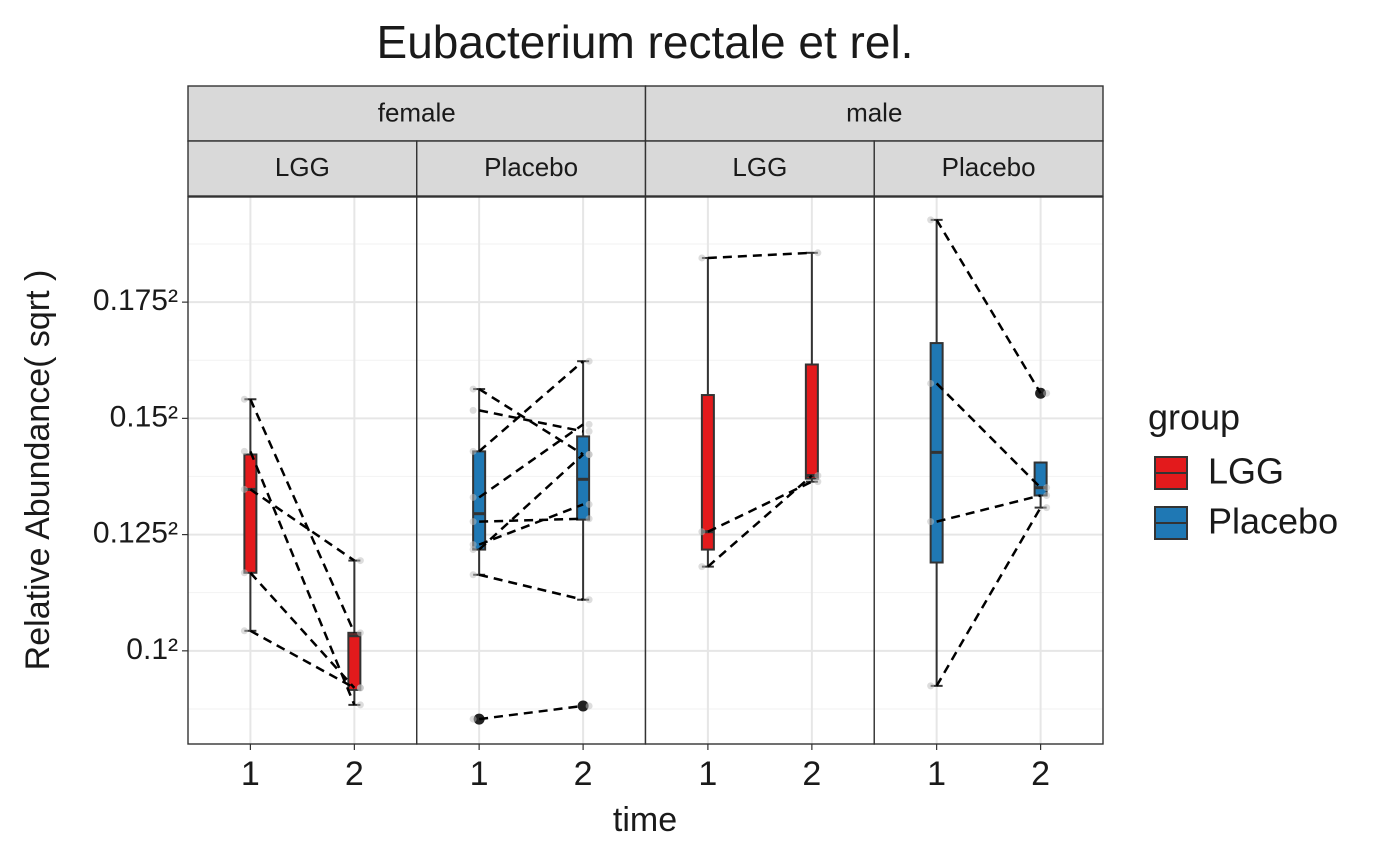 The height and width of the screenshot is (866, 1400). Describe the element at coordinates (1194, 417) in the screenshot. I see `legend-title: group` at that location.